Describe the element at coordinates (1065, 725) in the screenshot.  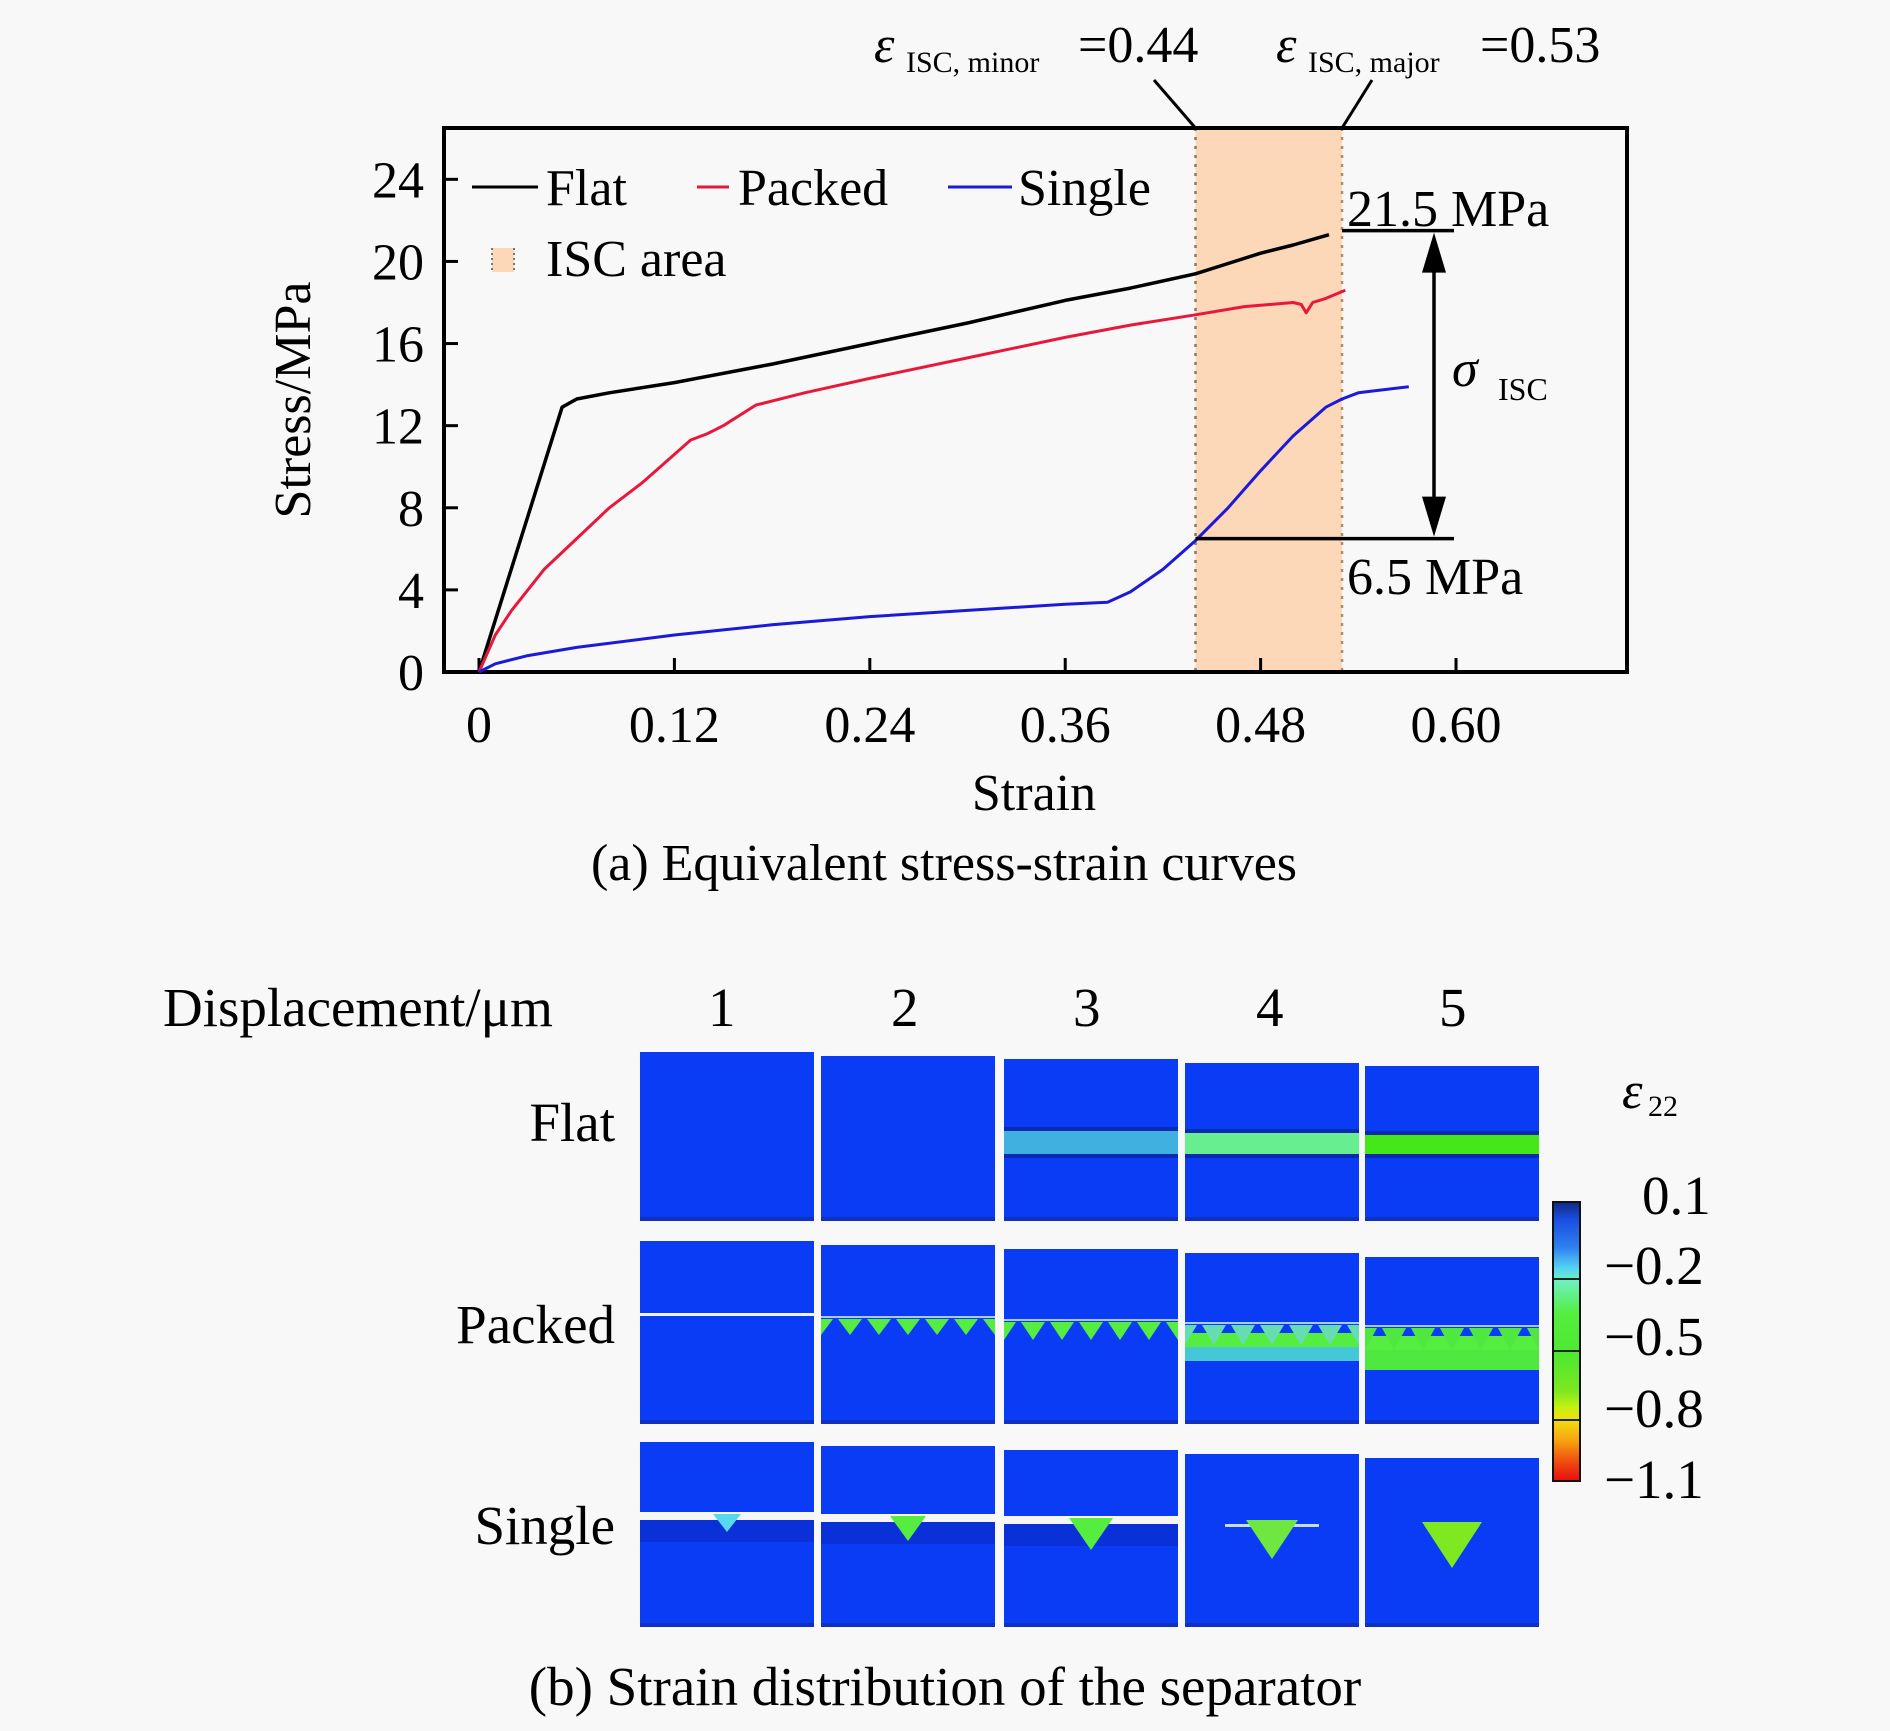
I see `x-tick-label: 0.36` at that location.